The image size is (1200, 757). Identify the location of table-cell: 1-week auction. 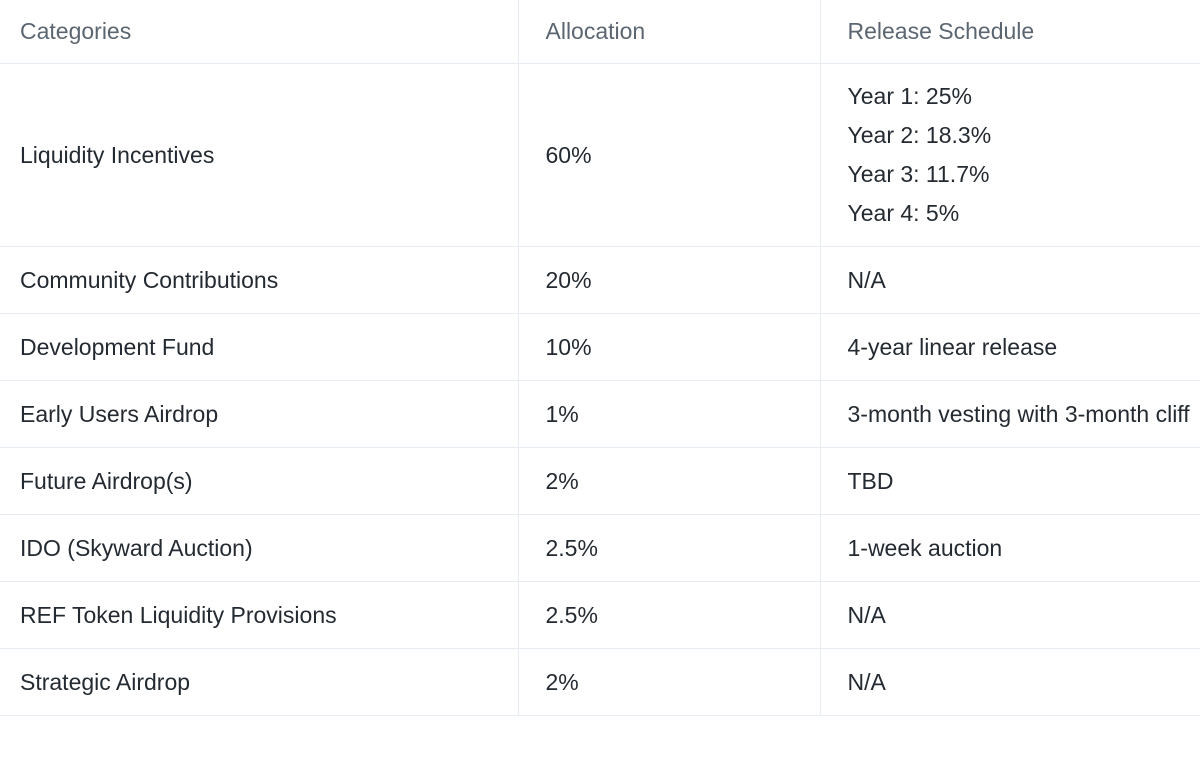
(1009, 548).